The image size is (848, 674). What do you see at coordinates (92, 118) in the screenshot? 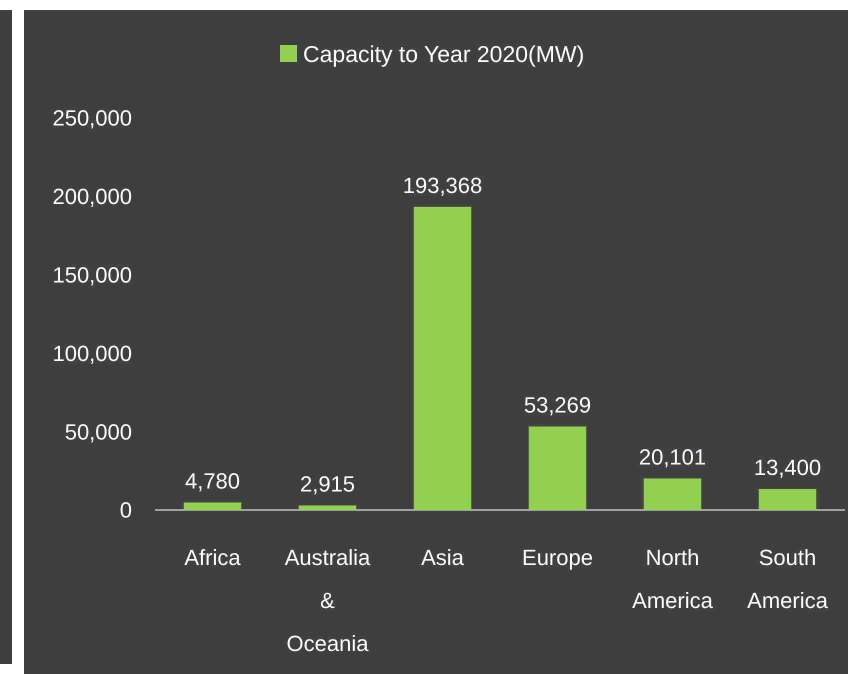
I see `y-tick-label: 250,000` at bounding box center [92, 118].